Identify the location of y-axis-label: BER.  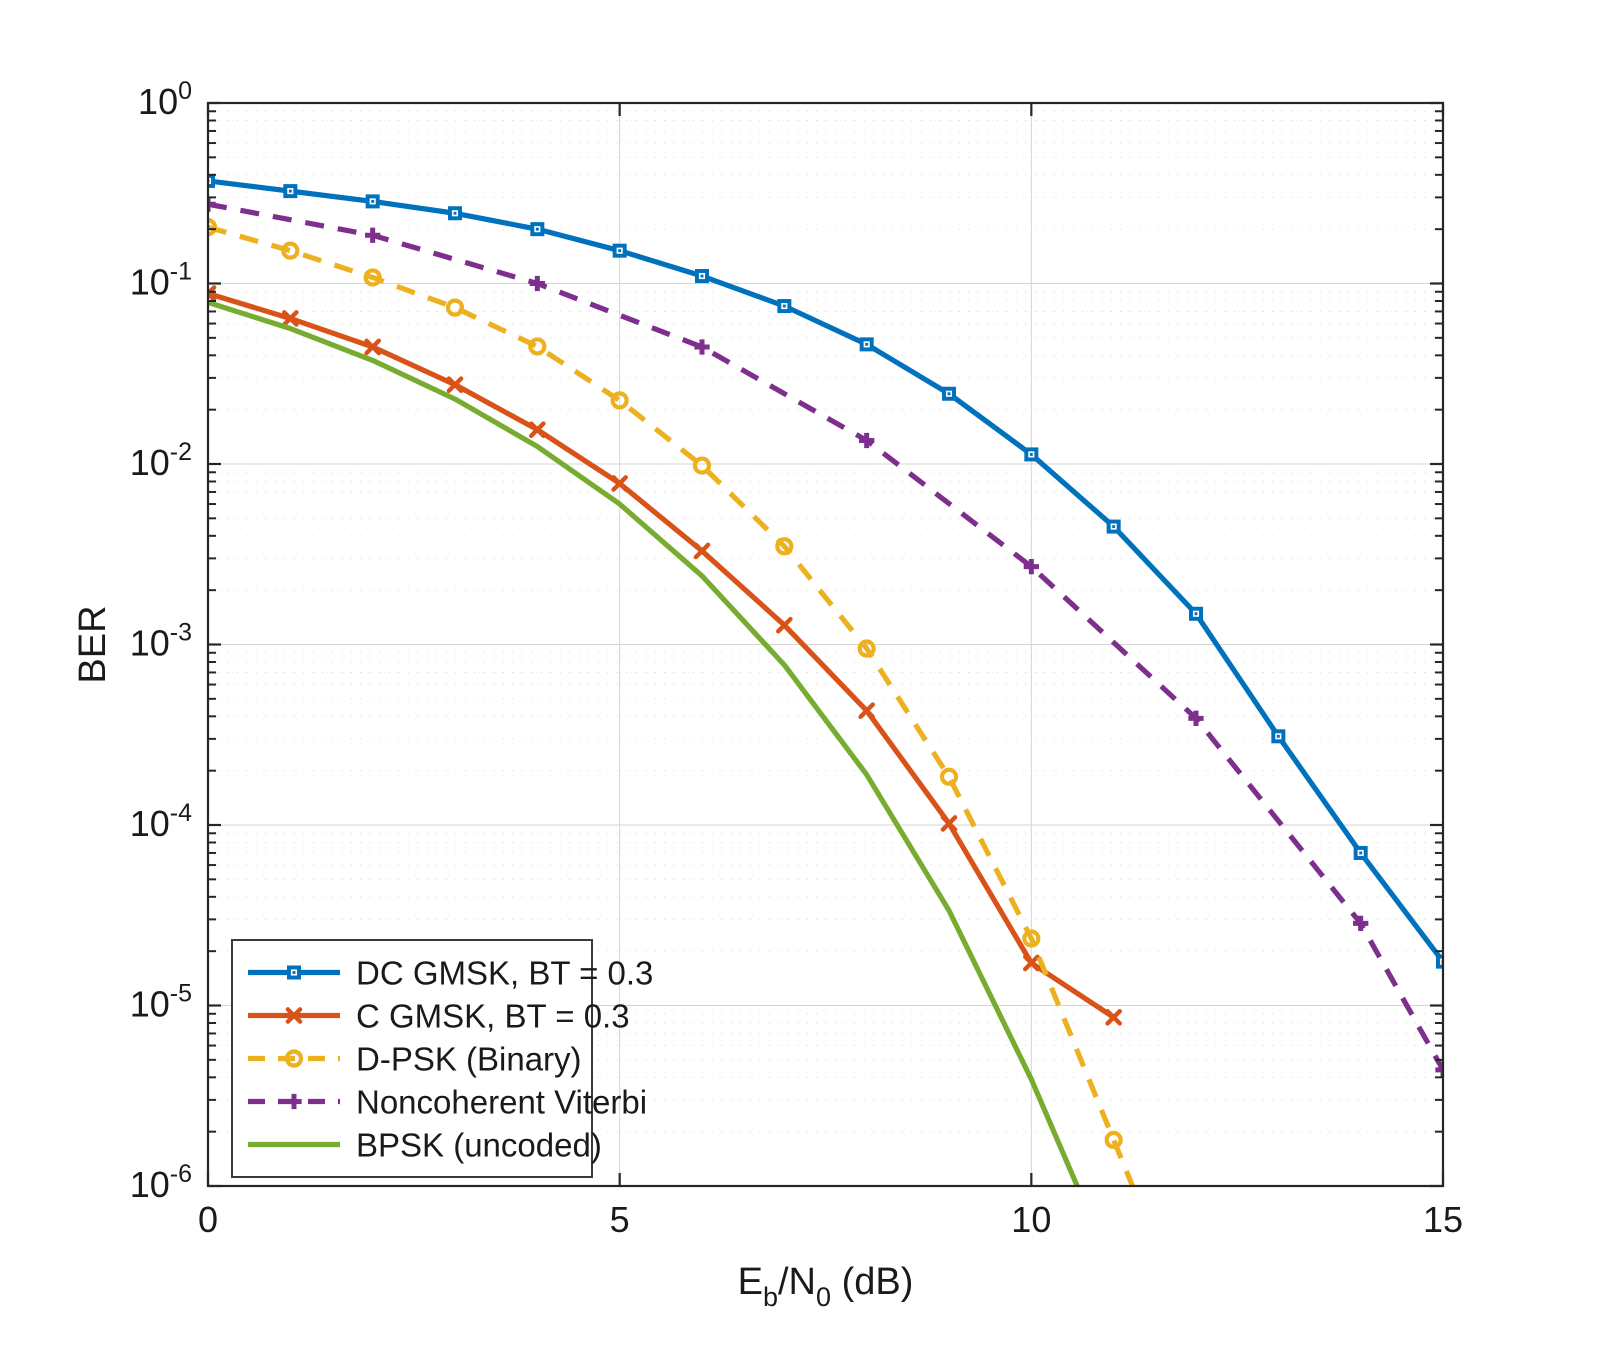
(93, 644).